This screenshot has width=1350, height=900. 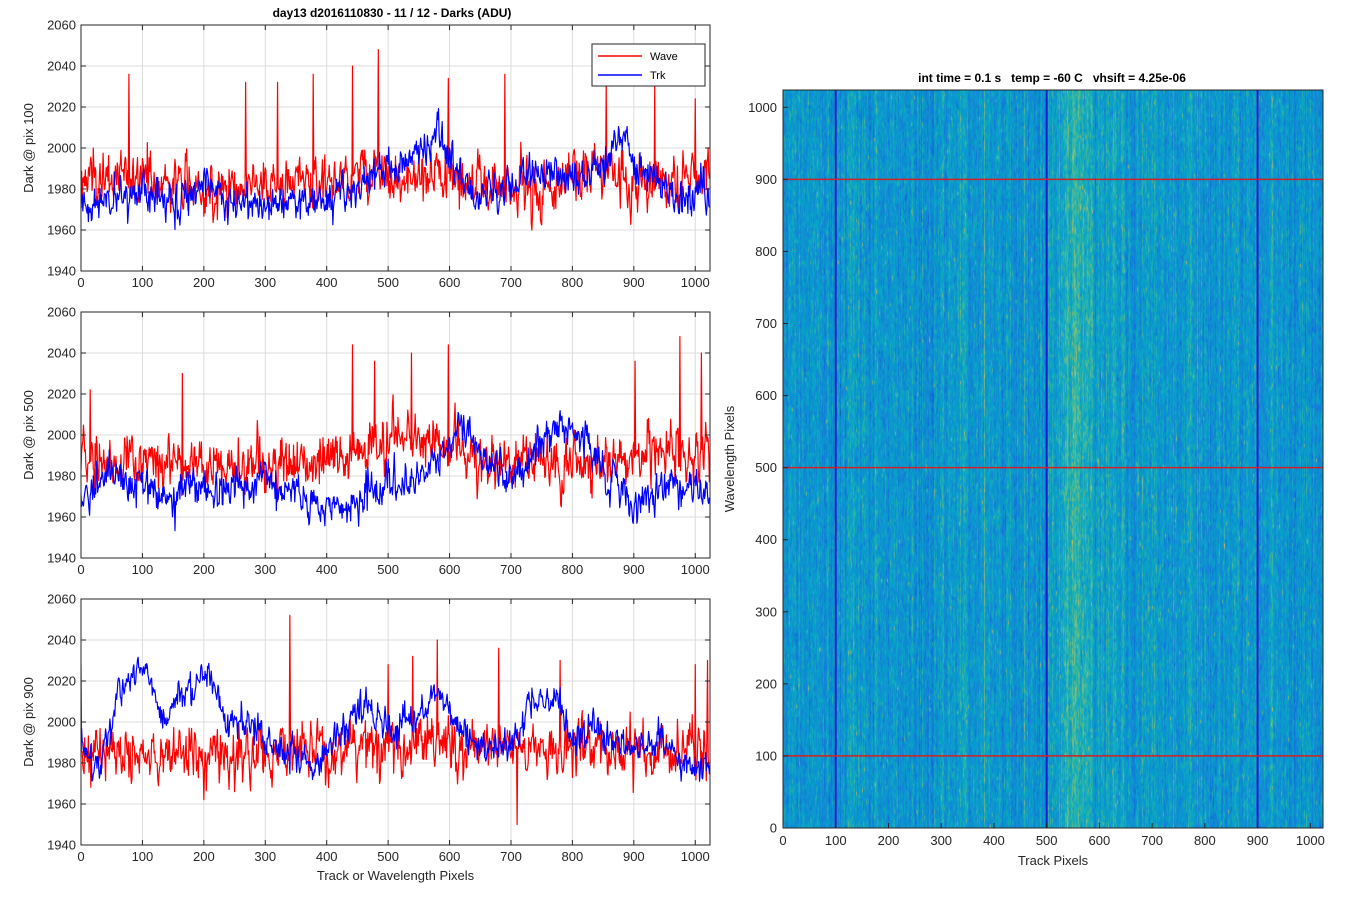 What do you see at coordinates (28, 722) in the screenshot?
I see `y-axis-label: Dark @ pix 900` at bounding box center [28, 722].